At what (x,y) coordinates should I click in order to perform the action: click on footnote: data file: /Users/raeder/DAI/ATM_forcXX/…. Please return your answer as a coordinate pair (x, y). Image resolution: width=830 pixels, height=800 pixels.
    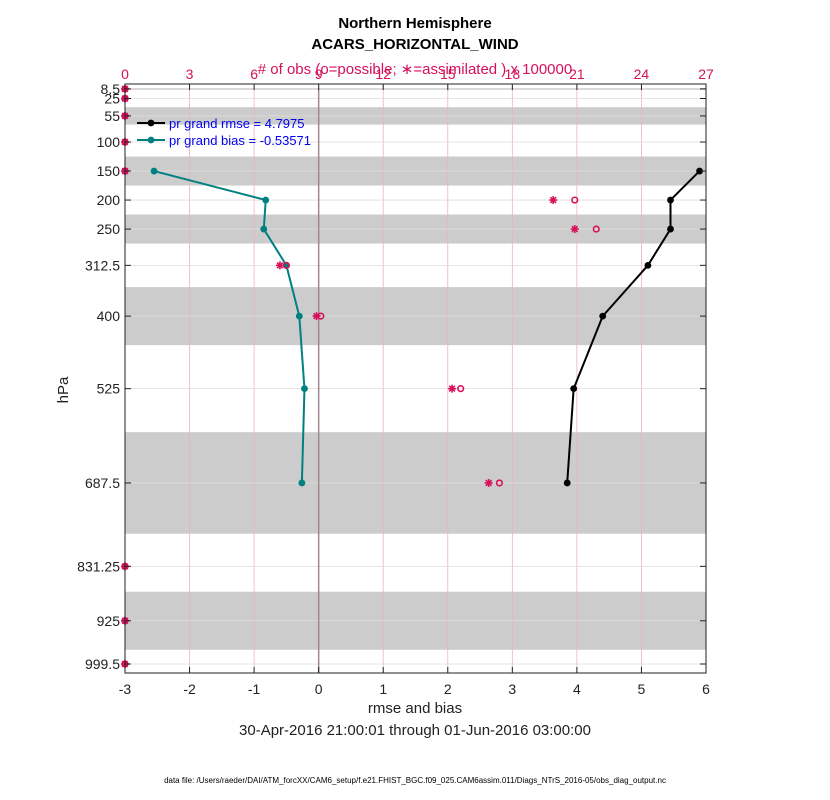
    Looking at the image, I should click on (415, 780).